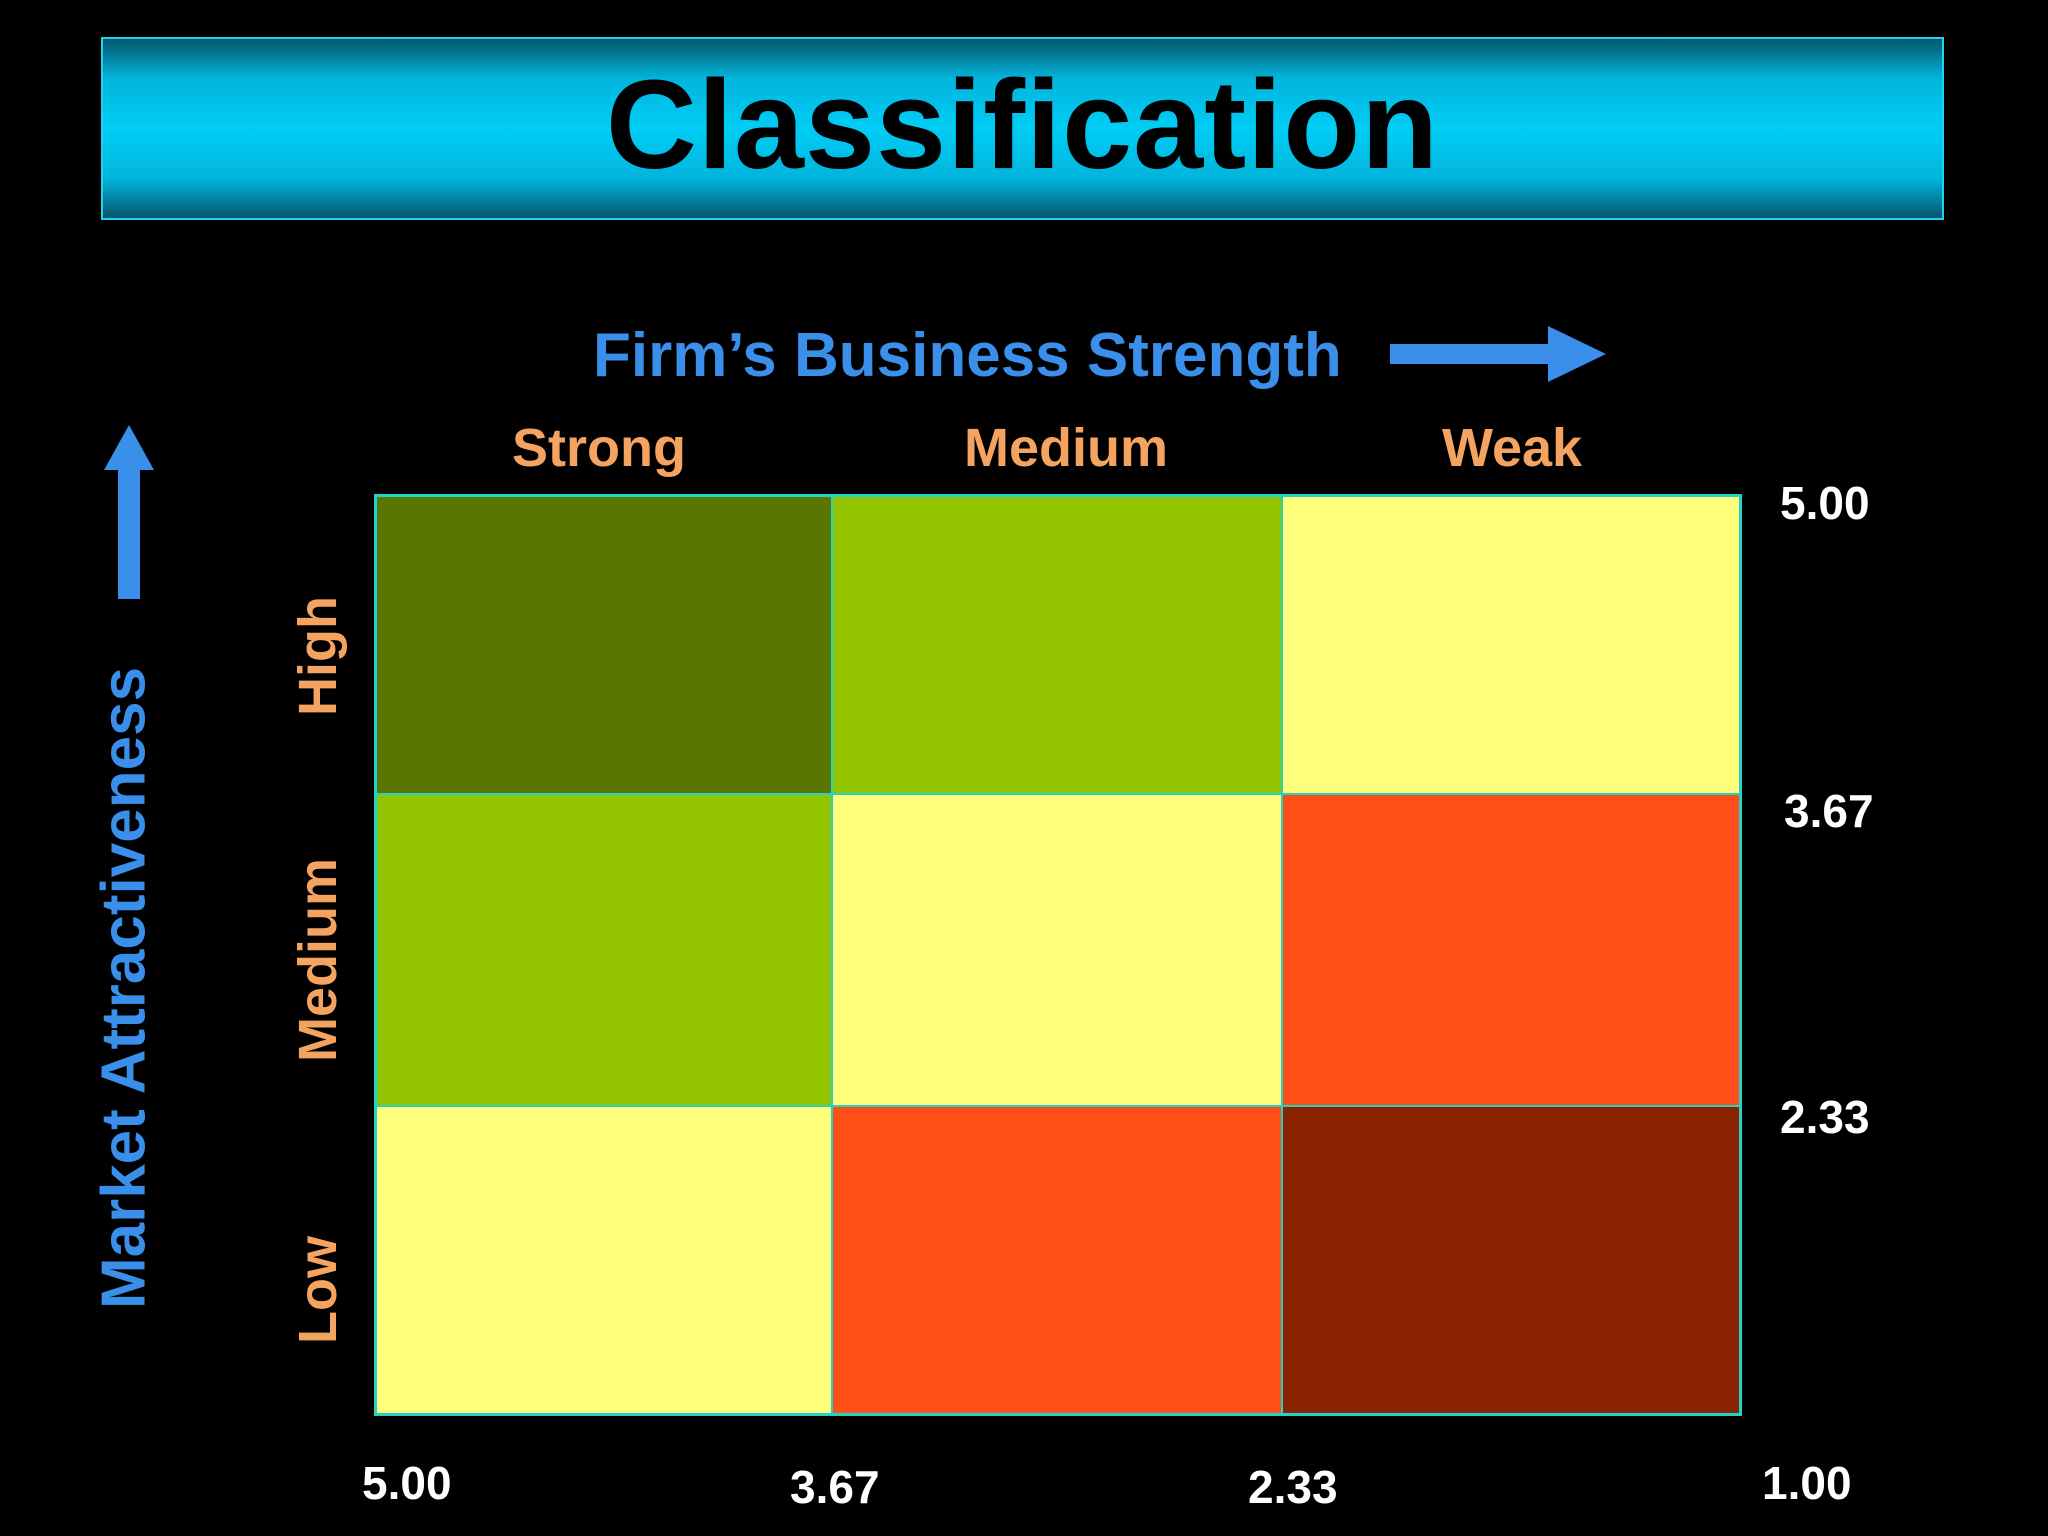 This screenshot has width=2048, height=1536. I want to click on cell-high-medium, so click(1057, 645).